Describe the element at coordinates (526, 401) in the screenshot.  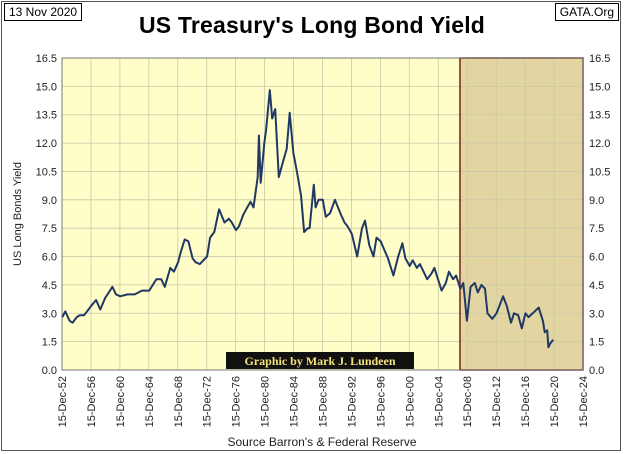
I see `x-tick-label: 15-Dec-16` at that location.